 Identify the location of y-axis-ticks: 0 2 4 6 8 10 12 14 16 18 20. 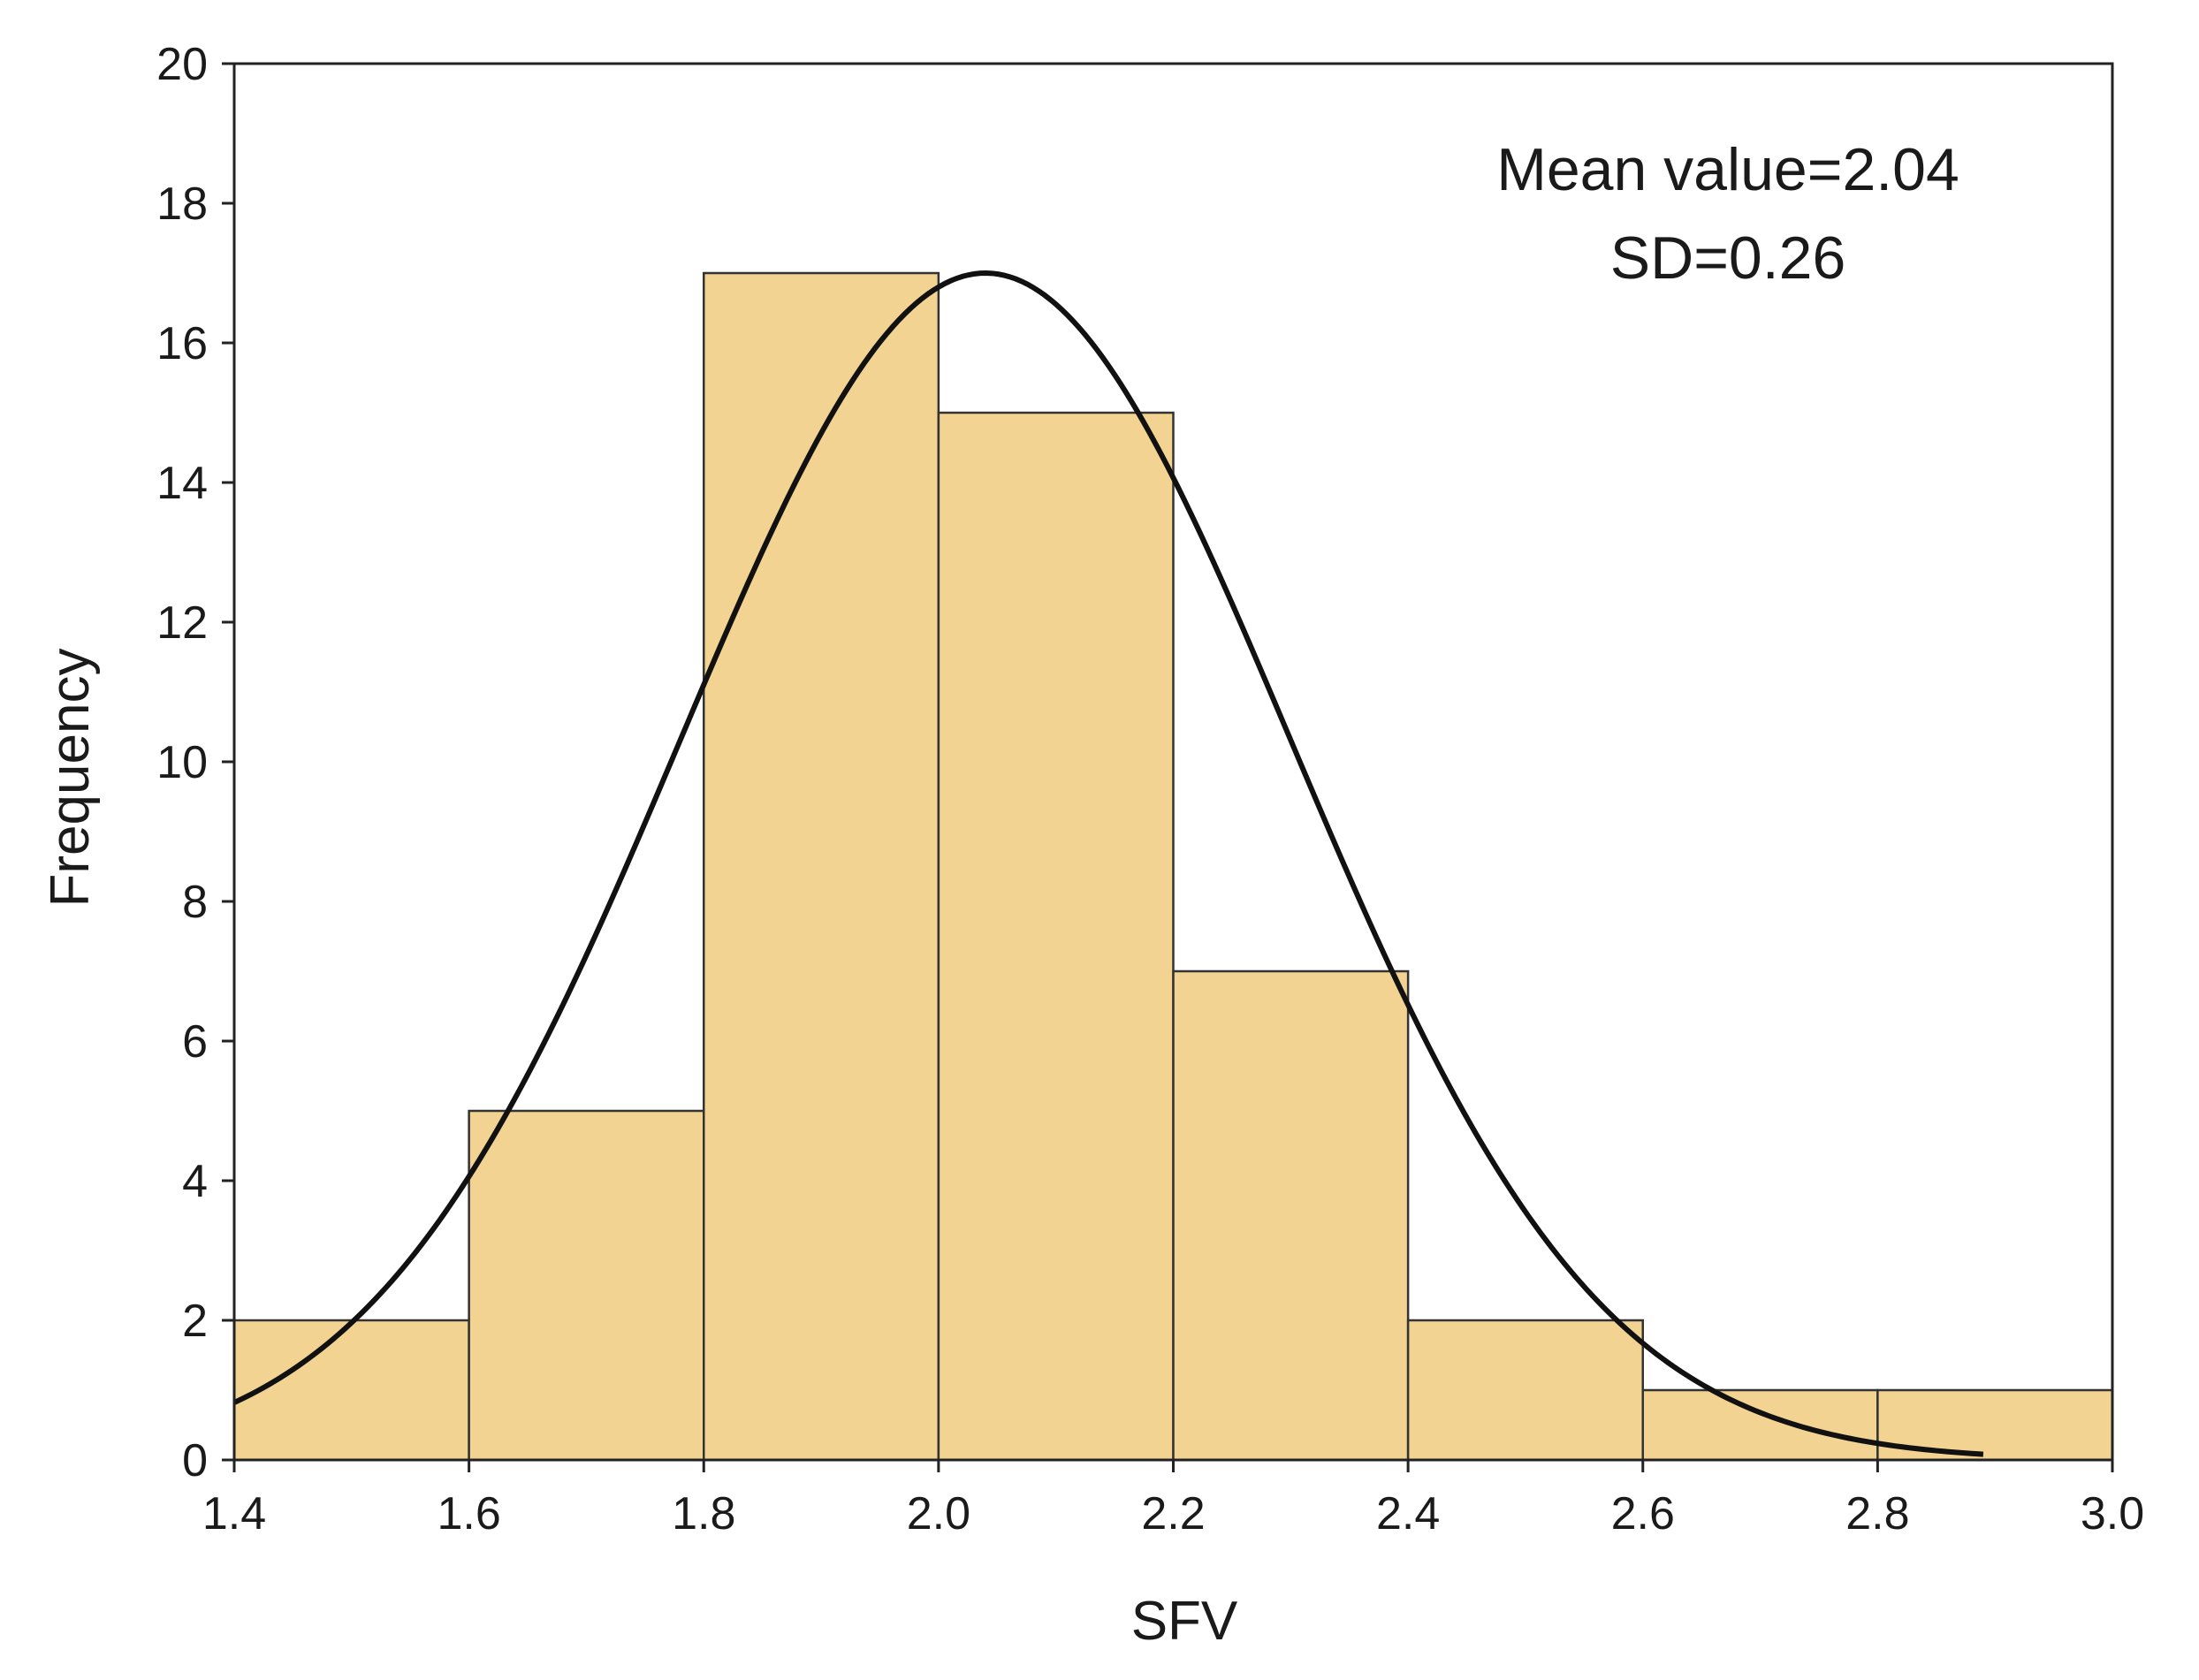
(195, 762).